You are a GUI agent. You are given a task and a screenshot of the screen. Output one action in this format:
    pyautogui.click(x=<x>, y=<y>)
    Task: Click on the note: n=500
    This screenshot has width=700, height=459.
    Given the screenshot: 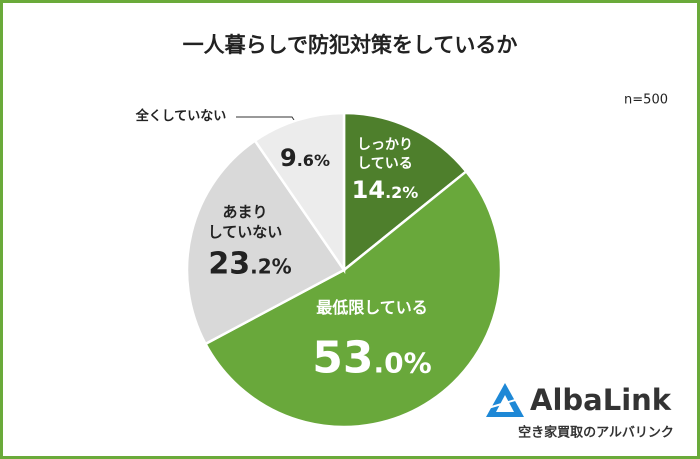 What is the action you would take?
    pyautogui.click(x=646, y=100)
    